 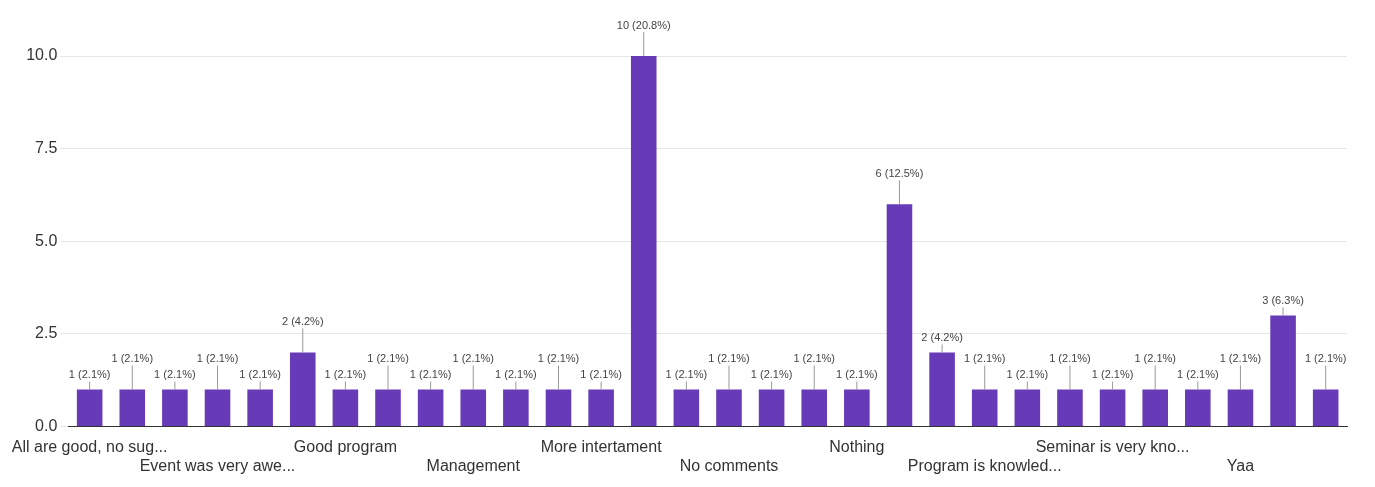 What do you see at coordinates (46, 333) in the screenshot?
I see `y-tick-label: 2.5` at bounding box center [46, 333].